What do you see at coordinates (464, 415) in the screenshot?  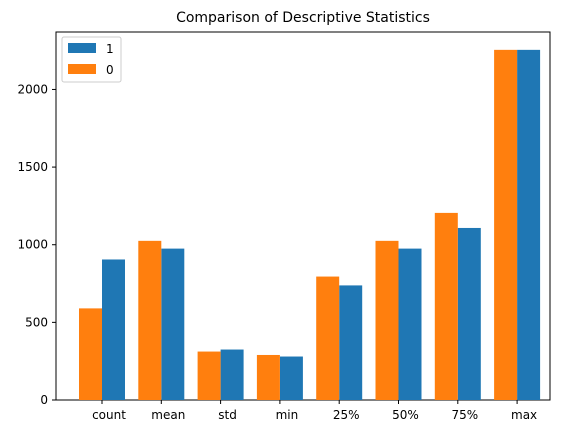 I see `x-tick-label-6: 75%` at bounding box center [464, 415].